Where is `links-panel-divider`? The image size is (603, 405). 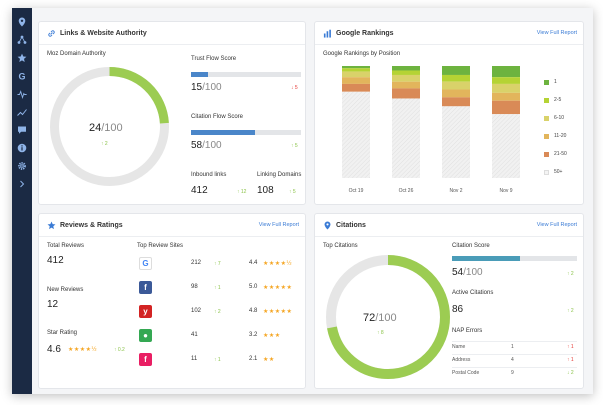 links-panel-divider is located at coordinates (172, 44).